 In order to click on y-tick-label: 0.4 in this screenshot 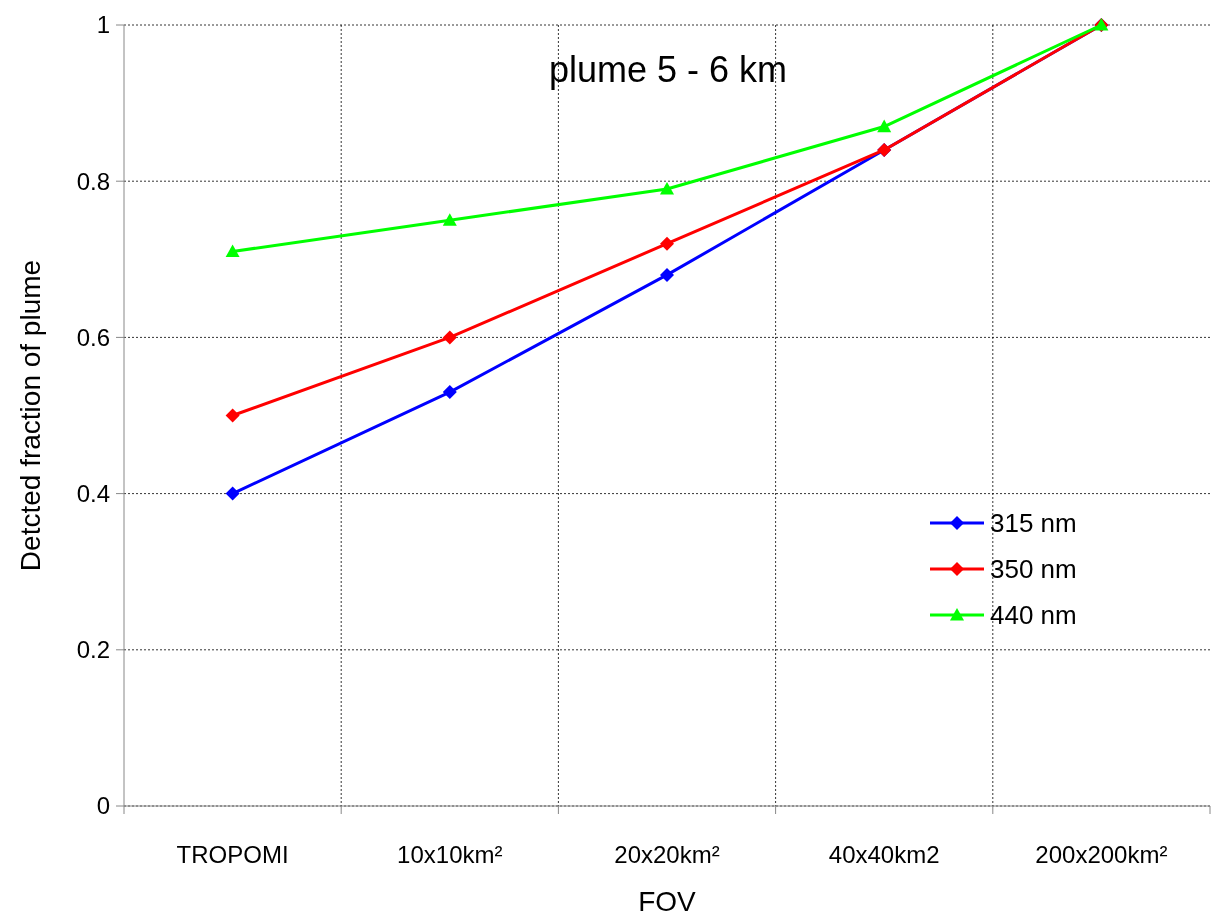, I will do `click(93, 493)`.